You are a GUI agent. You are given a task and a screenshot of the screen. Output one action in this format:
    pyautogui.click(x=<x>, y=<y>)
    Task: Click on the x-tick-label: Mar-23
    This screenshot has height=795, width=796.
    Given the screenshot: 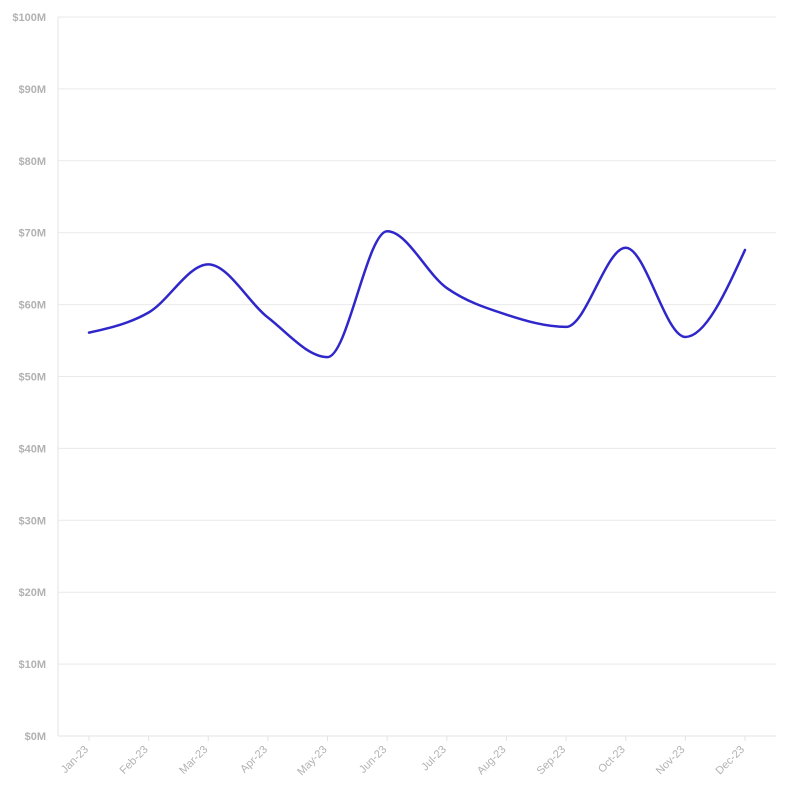 What is the action you would take?
    pyautogui.click(x=193, y=760)
    